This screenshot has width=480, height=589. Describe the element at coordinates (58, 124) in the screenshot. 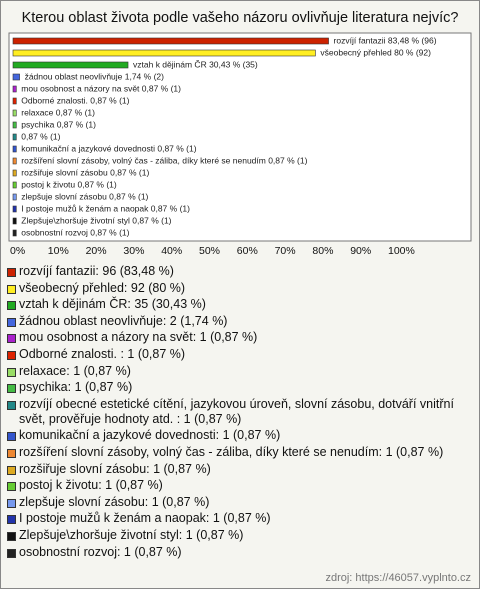

I see `bar-label: psychika 0,87 % (1)` at that location.